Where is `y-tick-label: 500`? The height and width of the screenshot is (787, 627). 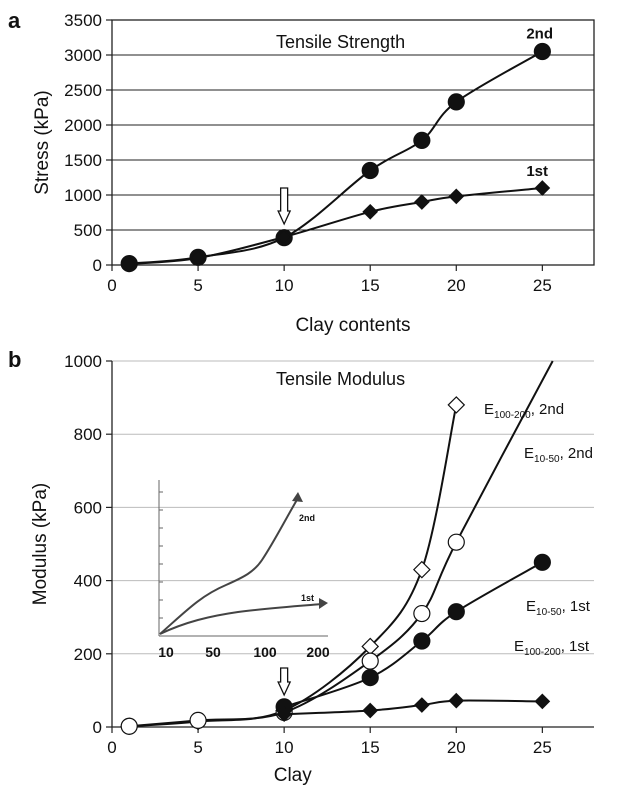 y-tick-label: 500 is located at coordinates (88, 230).